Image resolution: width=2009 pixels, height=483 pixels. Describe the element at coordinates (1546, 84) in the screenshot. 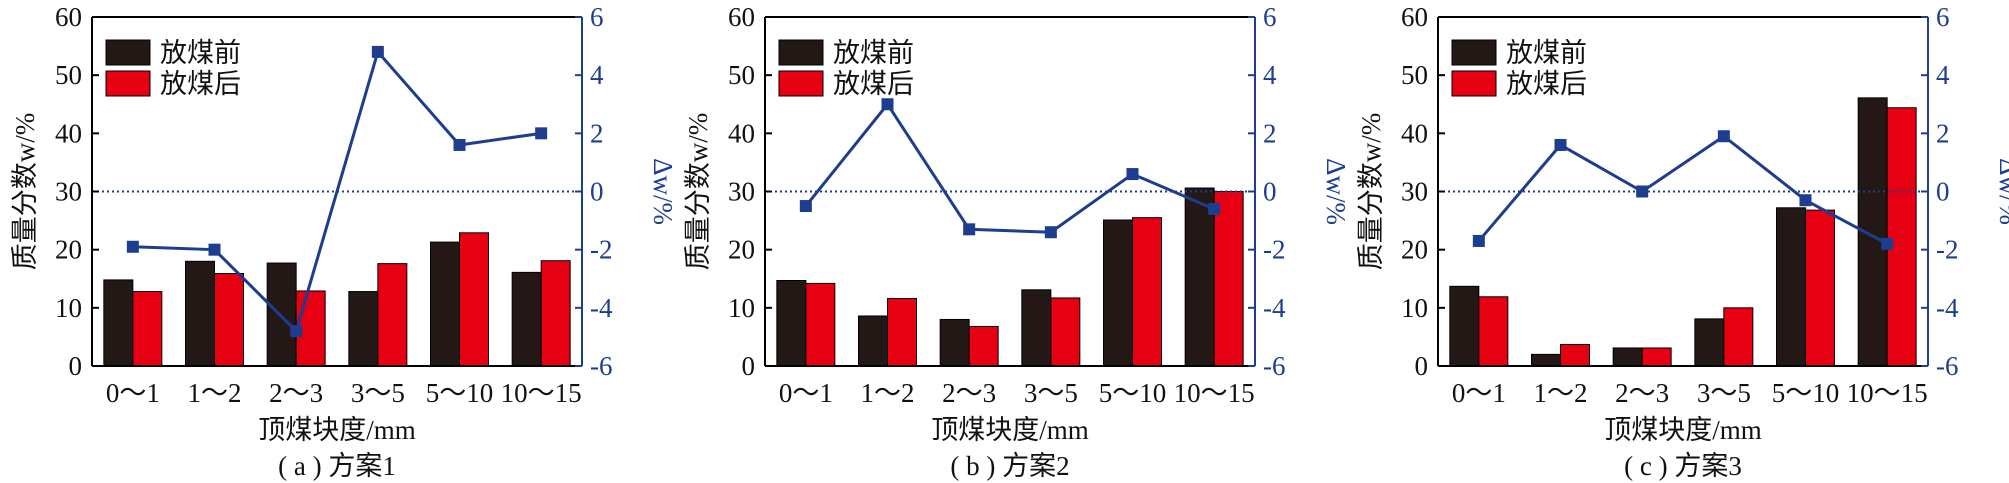

I see `legend-label: 放煤后` at that location.